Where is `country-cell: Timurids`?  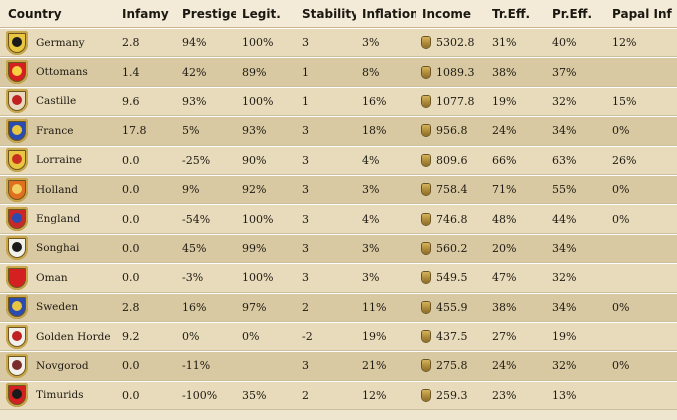 country-cell: Timurids is located at coordinates (58, 395).